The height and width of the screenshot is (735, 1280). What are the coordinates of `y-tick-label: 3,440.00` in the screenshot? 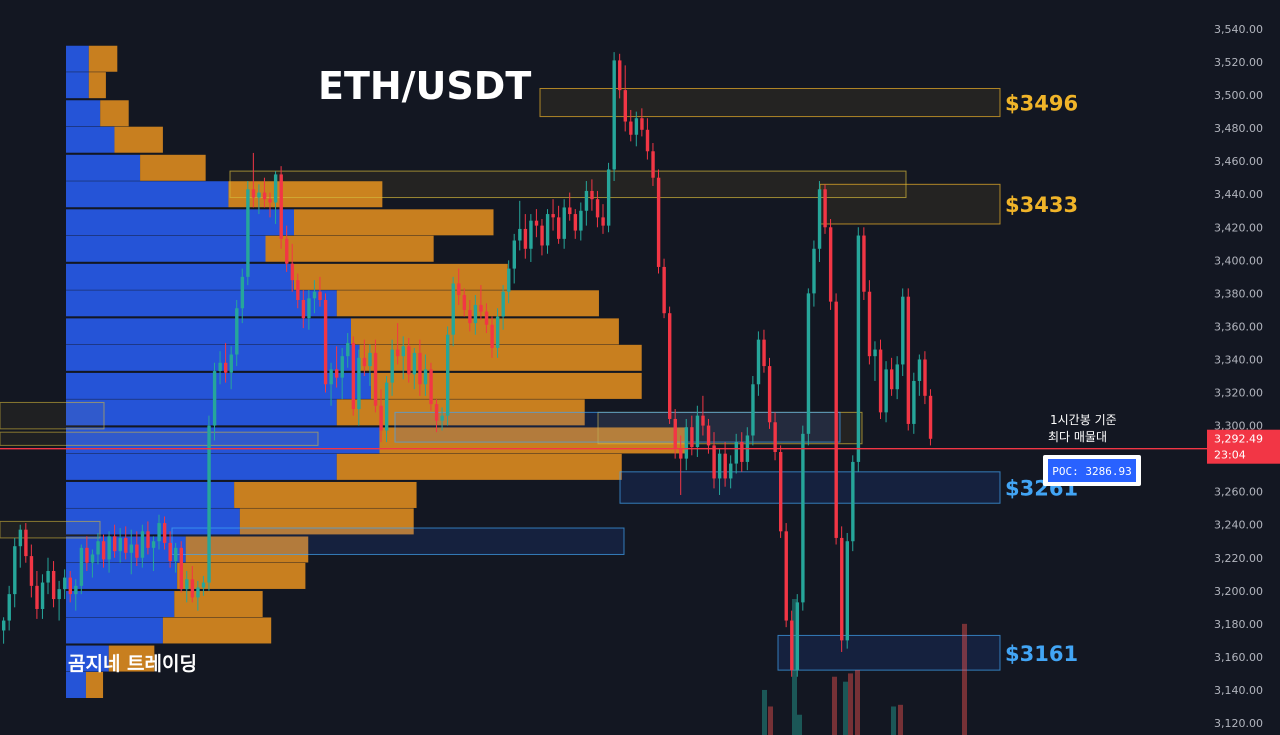 It's located at (1238, 194).